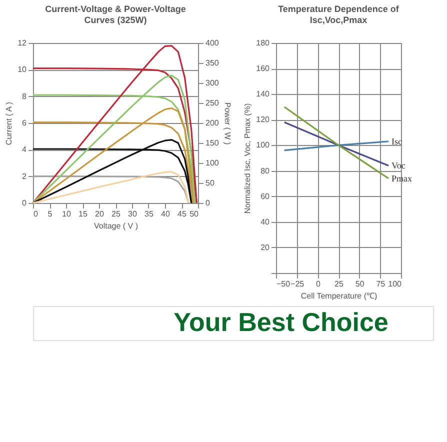 The width and height of the screenshot is (447, 442). What do you see at coordinates (213, 163) in the screenshot?
I see `y2-tick-label: 100` at bounding box center [213, 163].